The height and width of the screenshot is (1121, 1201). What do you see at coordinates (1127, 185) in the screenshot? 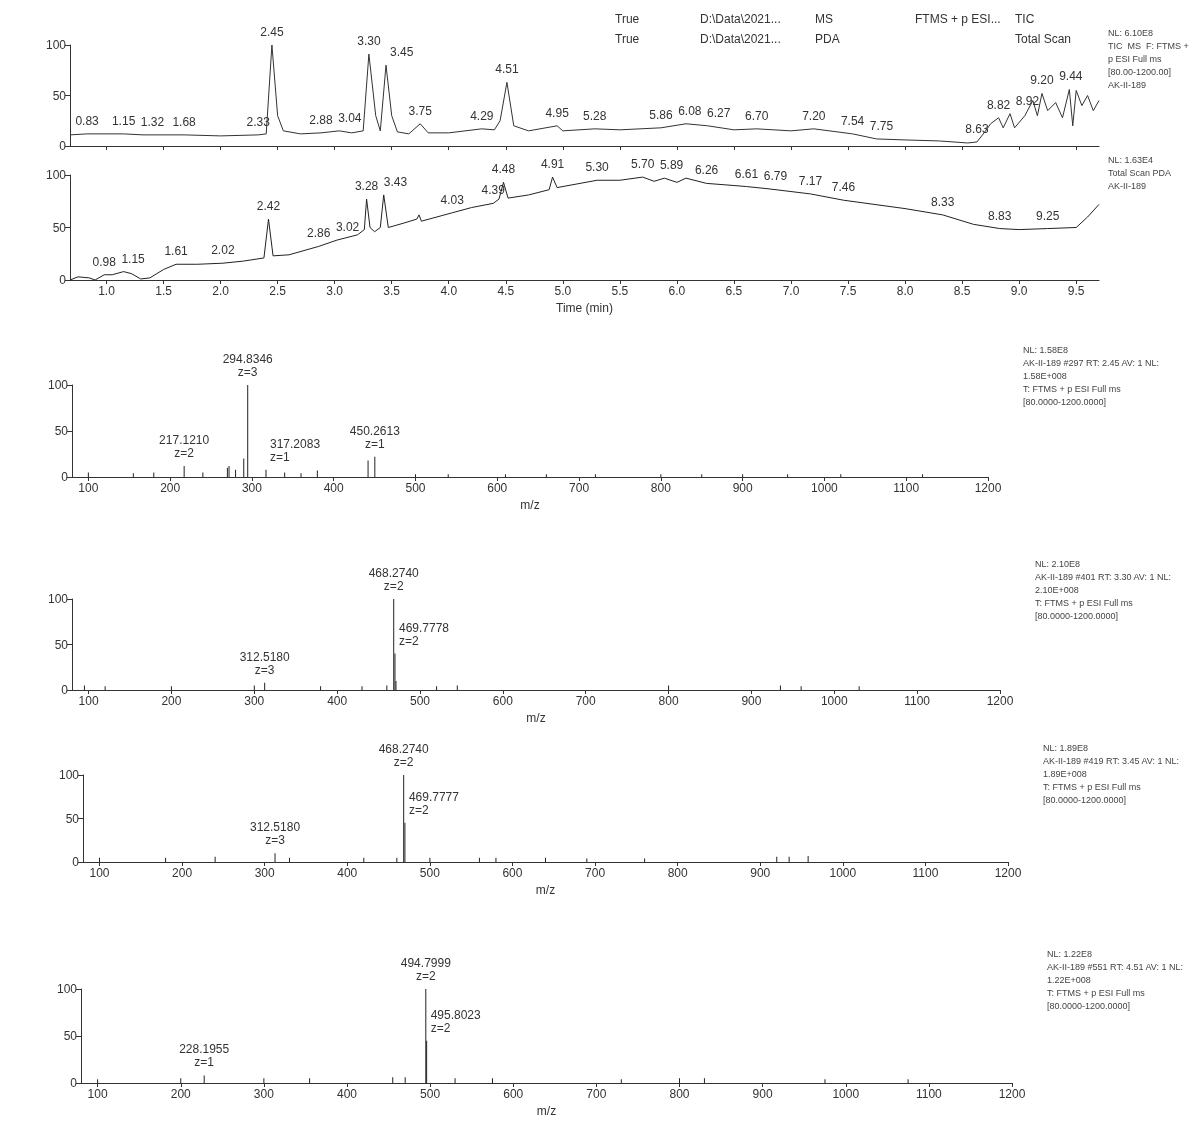
I see `text: AK-II-189` at bounding box center [1127, 185].